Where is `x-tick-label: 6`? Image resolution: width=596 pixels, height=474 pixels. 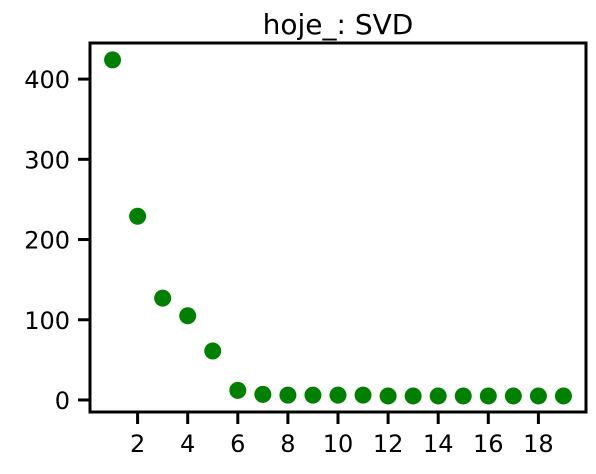
x-tick-label: 6 is located at coordinates (237, 444).